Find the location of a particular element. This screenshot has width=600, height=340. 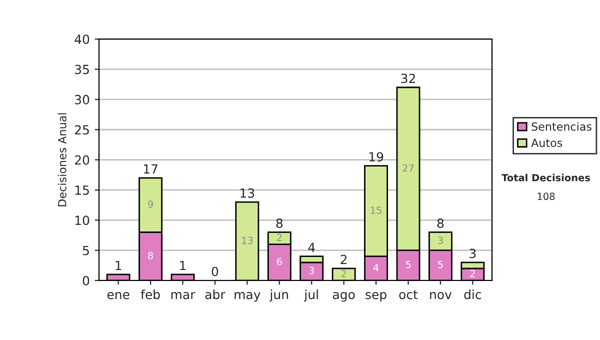

y-tick-label: 0 is located at coordinates (86, 281).